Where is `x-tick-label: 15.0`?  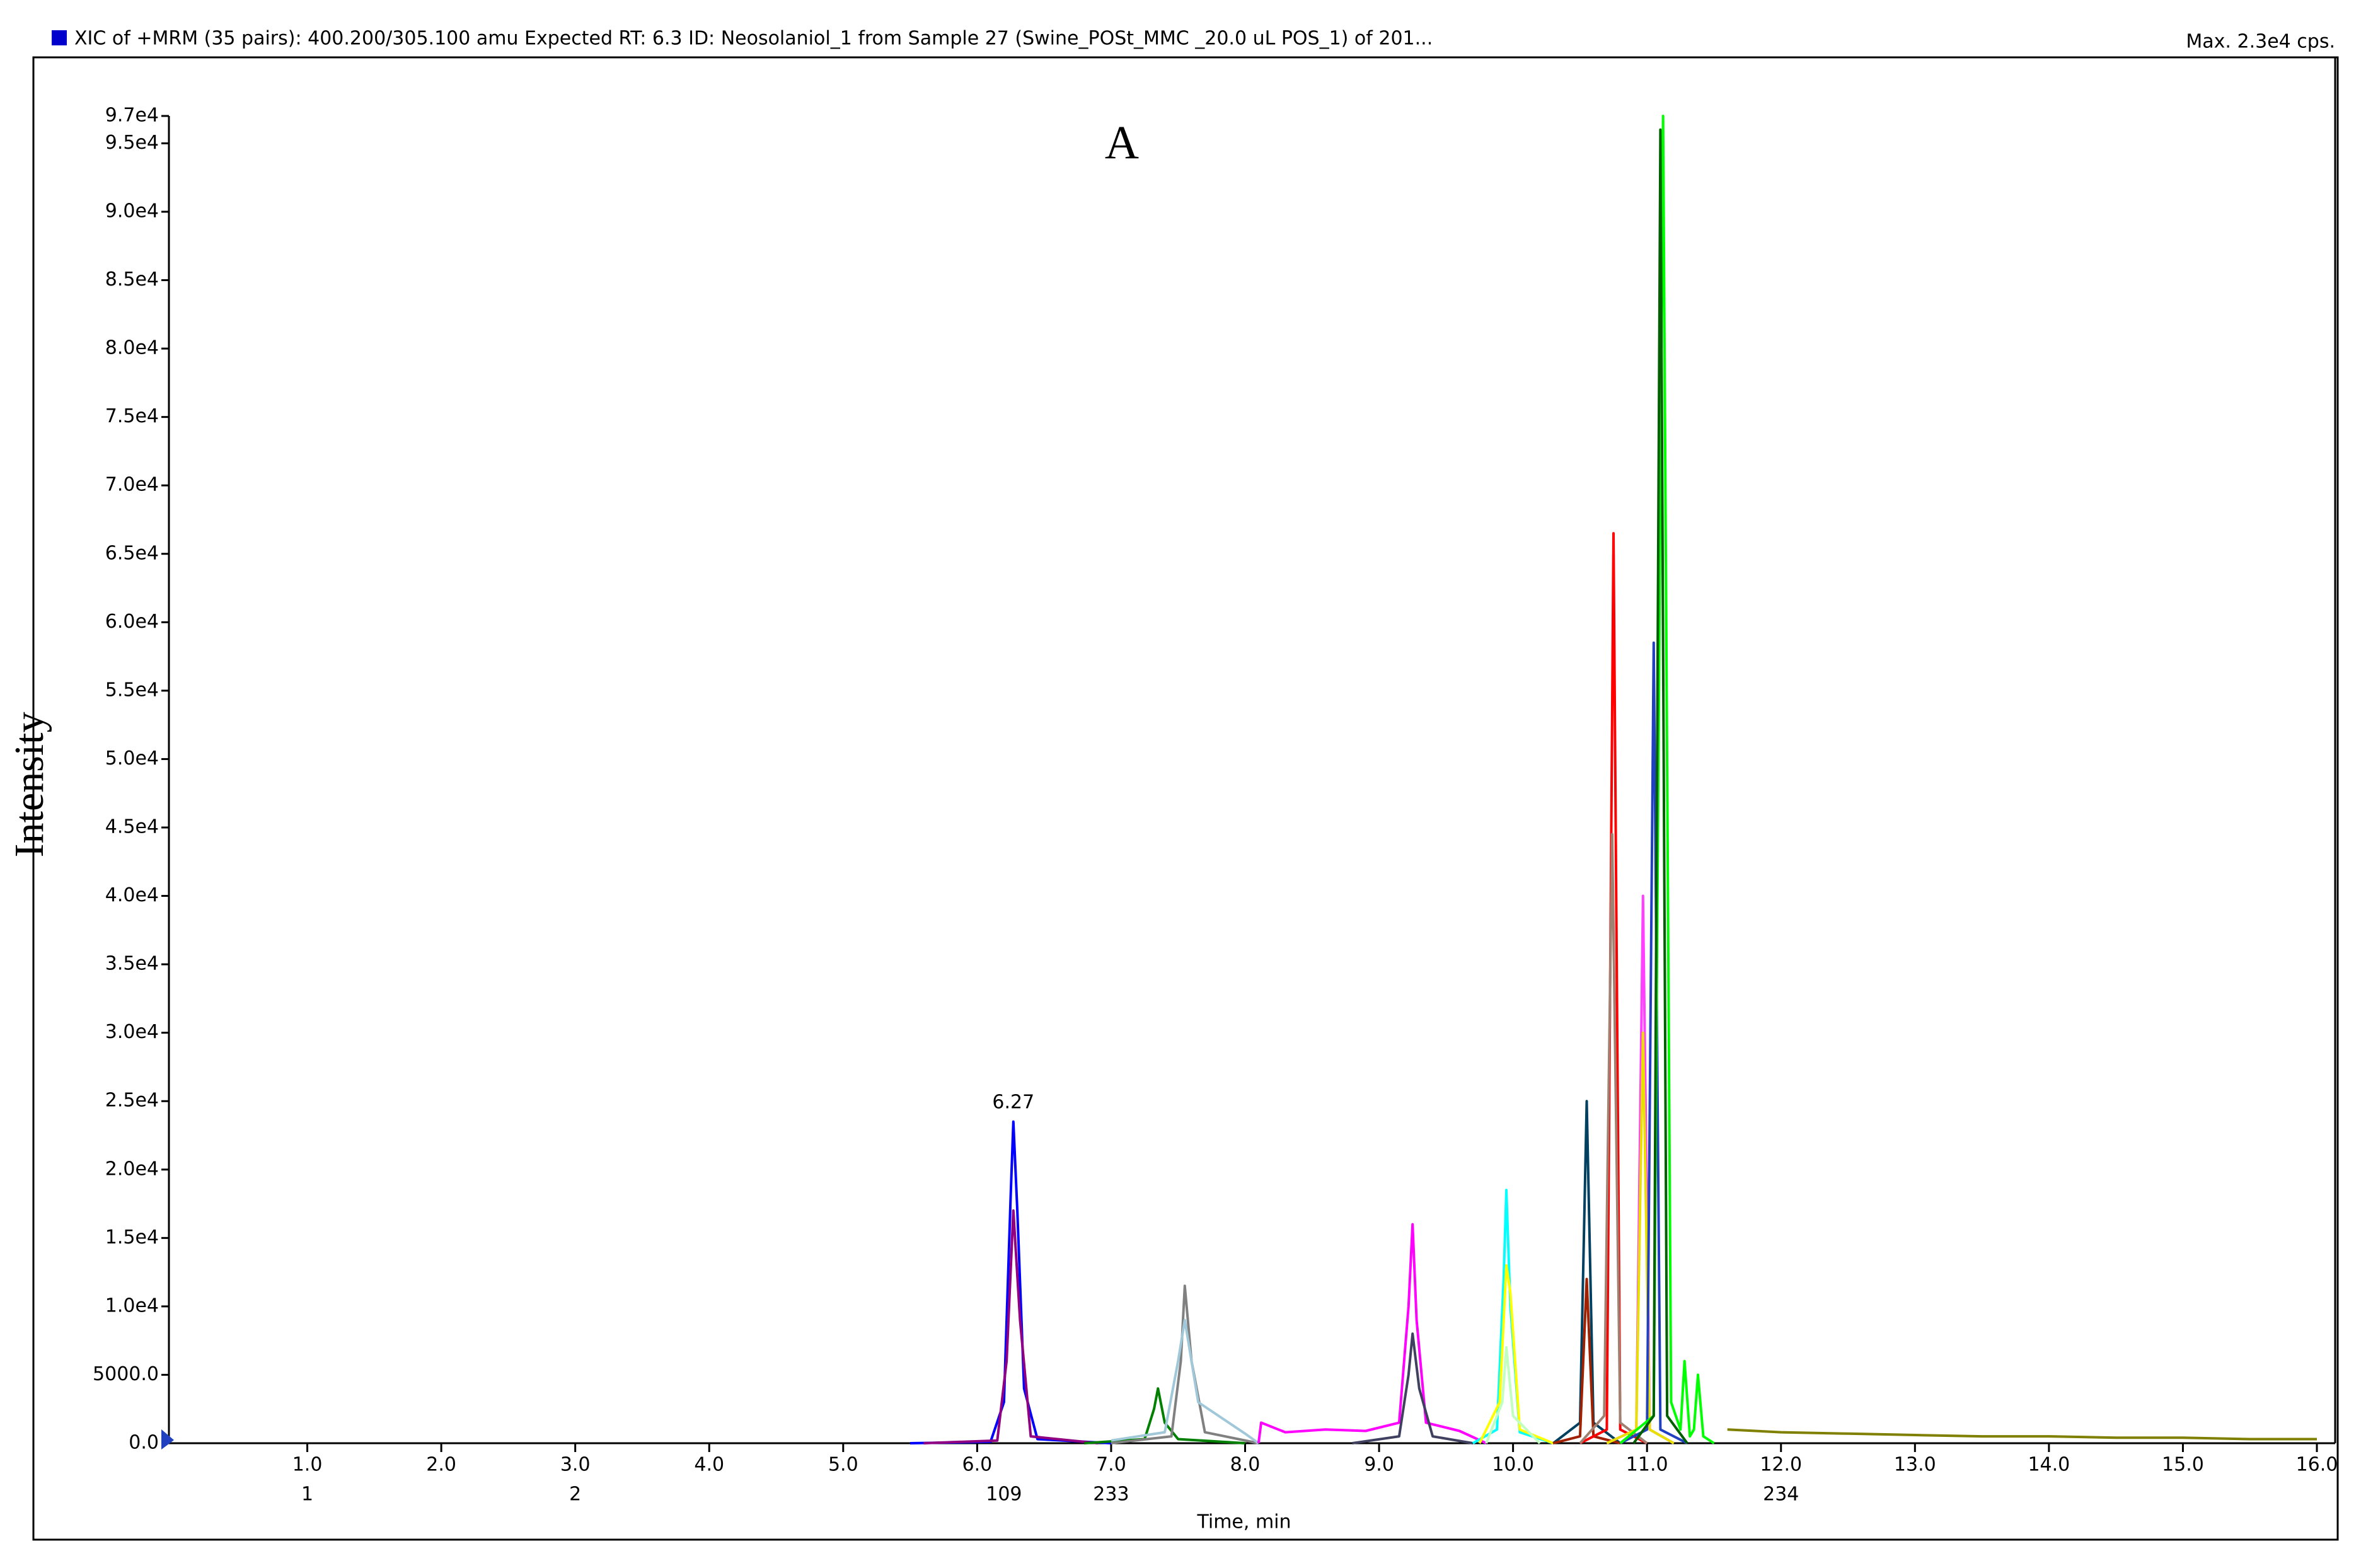
x-tick-label: 15.0 is located at coordinates (2183, 1465).